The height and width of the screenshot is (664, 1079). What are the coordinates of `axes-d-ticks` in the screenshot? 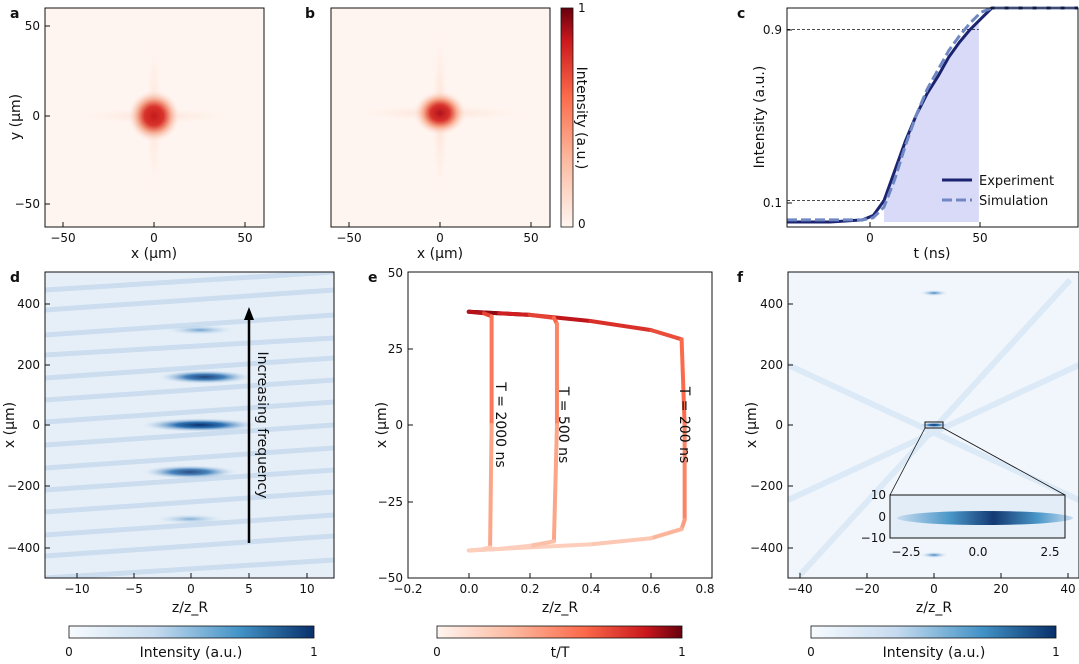 It's located at (176, 440).